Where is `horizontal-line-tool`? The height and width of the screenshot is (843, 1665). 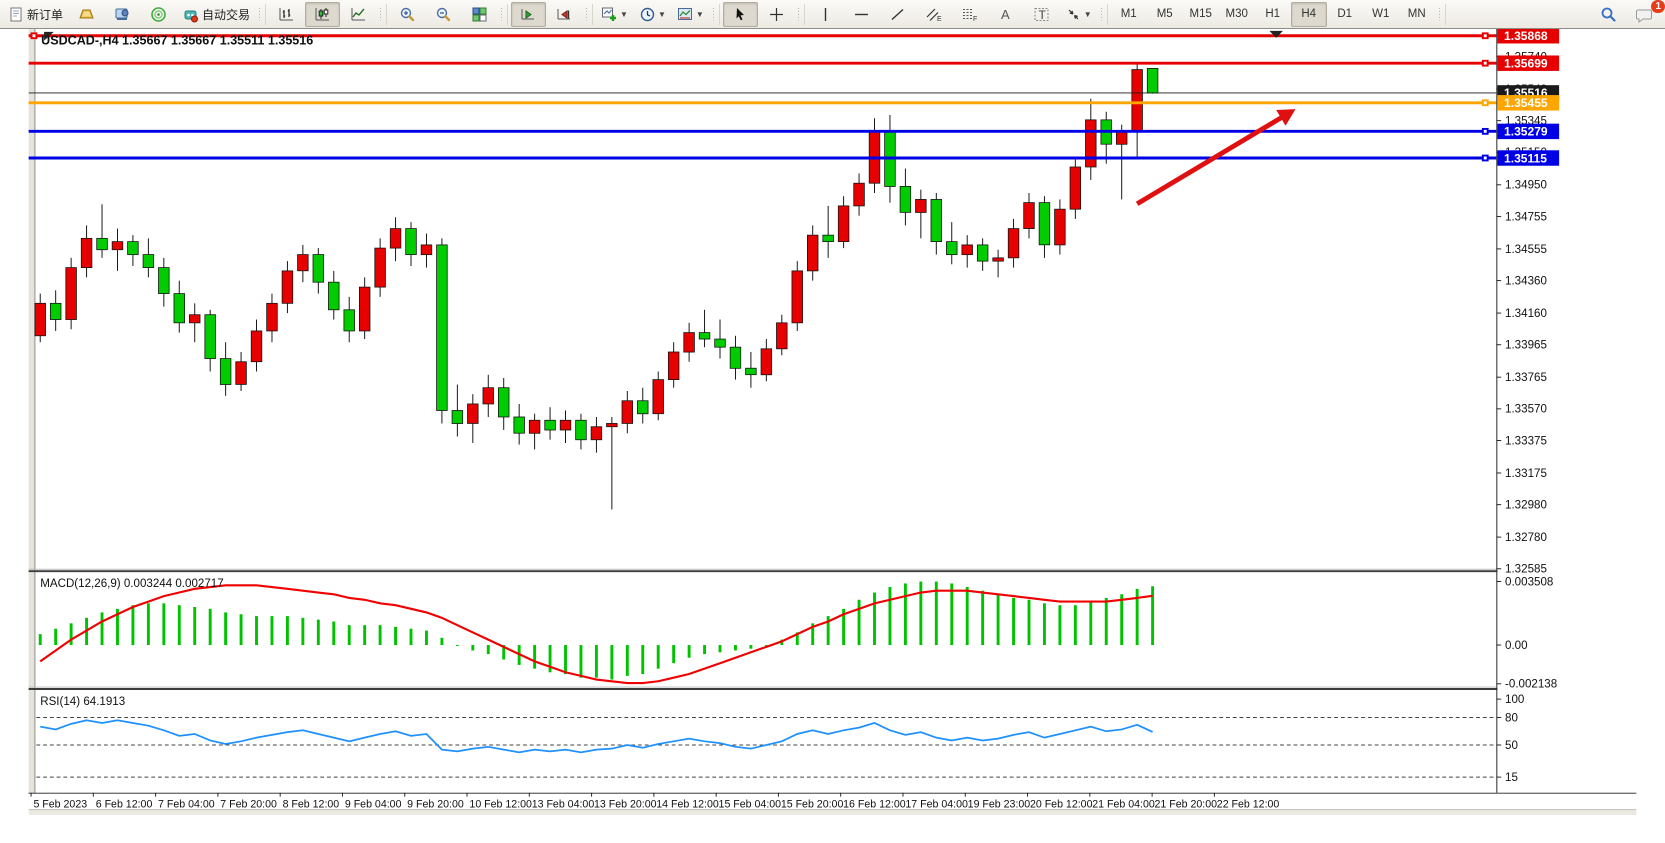
horizontal-line-tool is located at coordinates (861, 14).